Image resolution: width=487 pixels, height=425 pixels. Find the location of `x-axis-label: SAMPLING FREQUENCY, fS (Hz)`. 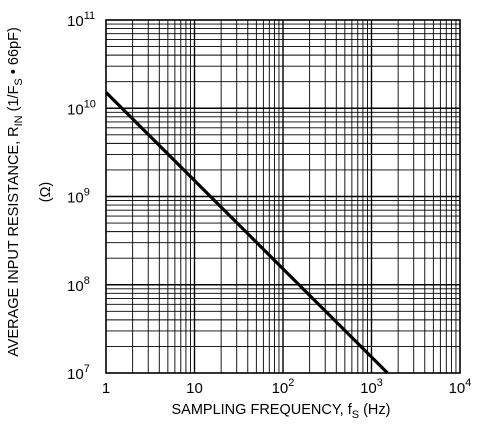

x-axis-label: SAMPLING FREQUENCY, fS (Hz) is located at coordinates (281, 411).